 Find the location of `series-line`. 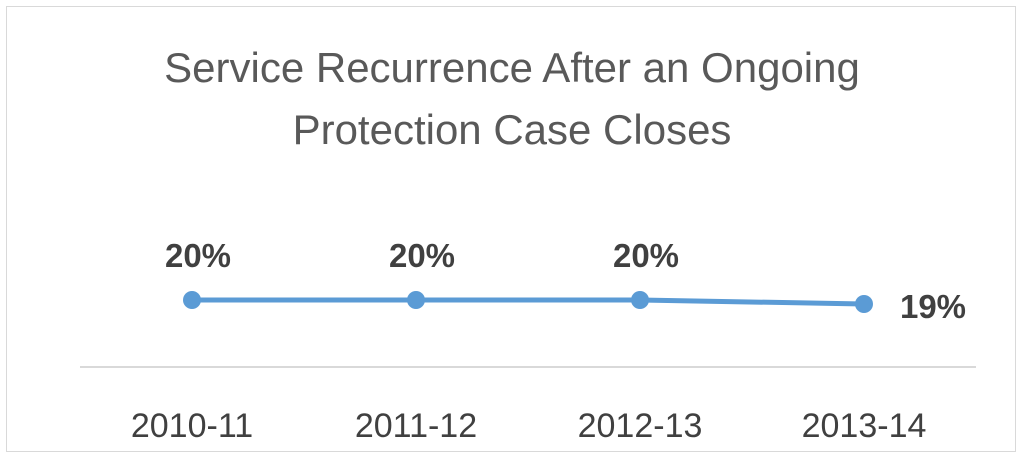

series-line is located at coordinates (528, 302).